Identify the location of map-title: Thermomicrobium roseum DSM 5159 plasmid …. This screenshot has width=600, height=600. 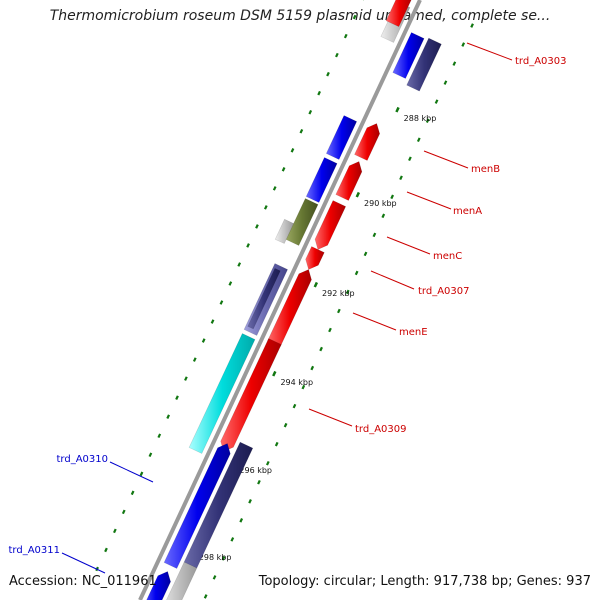
(300, 16).